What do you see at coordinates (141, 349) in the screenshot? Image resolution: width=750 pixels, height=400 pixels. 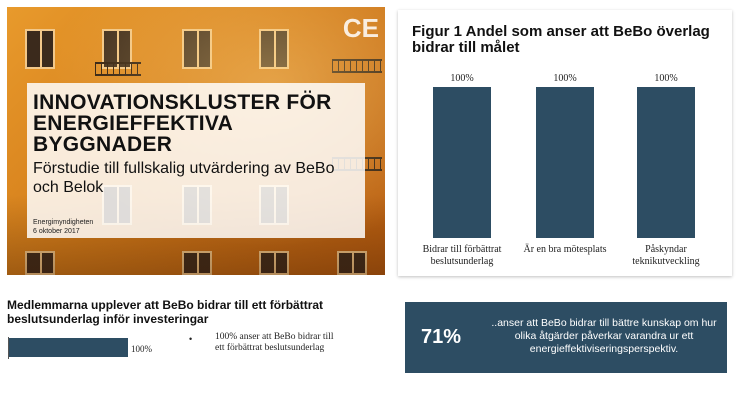 I see `mini-bar-value-label: 100%` at bounding box center [141, 349].